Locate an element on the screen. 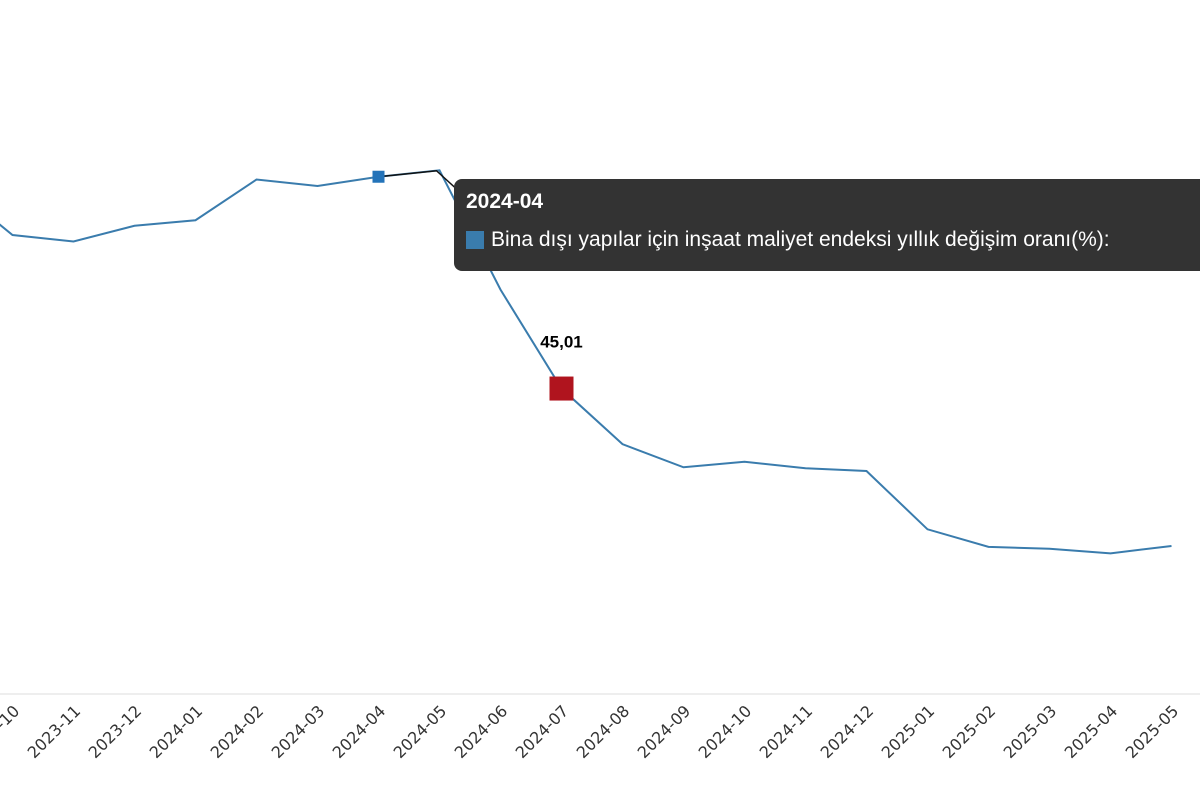 This screenshot has width=1200, height=800. x-tick-label: 2024-09 is located at coordinates (664, 731).